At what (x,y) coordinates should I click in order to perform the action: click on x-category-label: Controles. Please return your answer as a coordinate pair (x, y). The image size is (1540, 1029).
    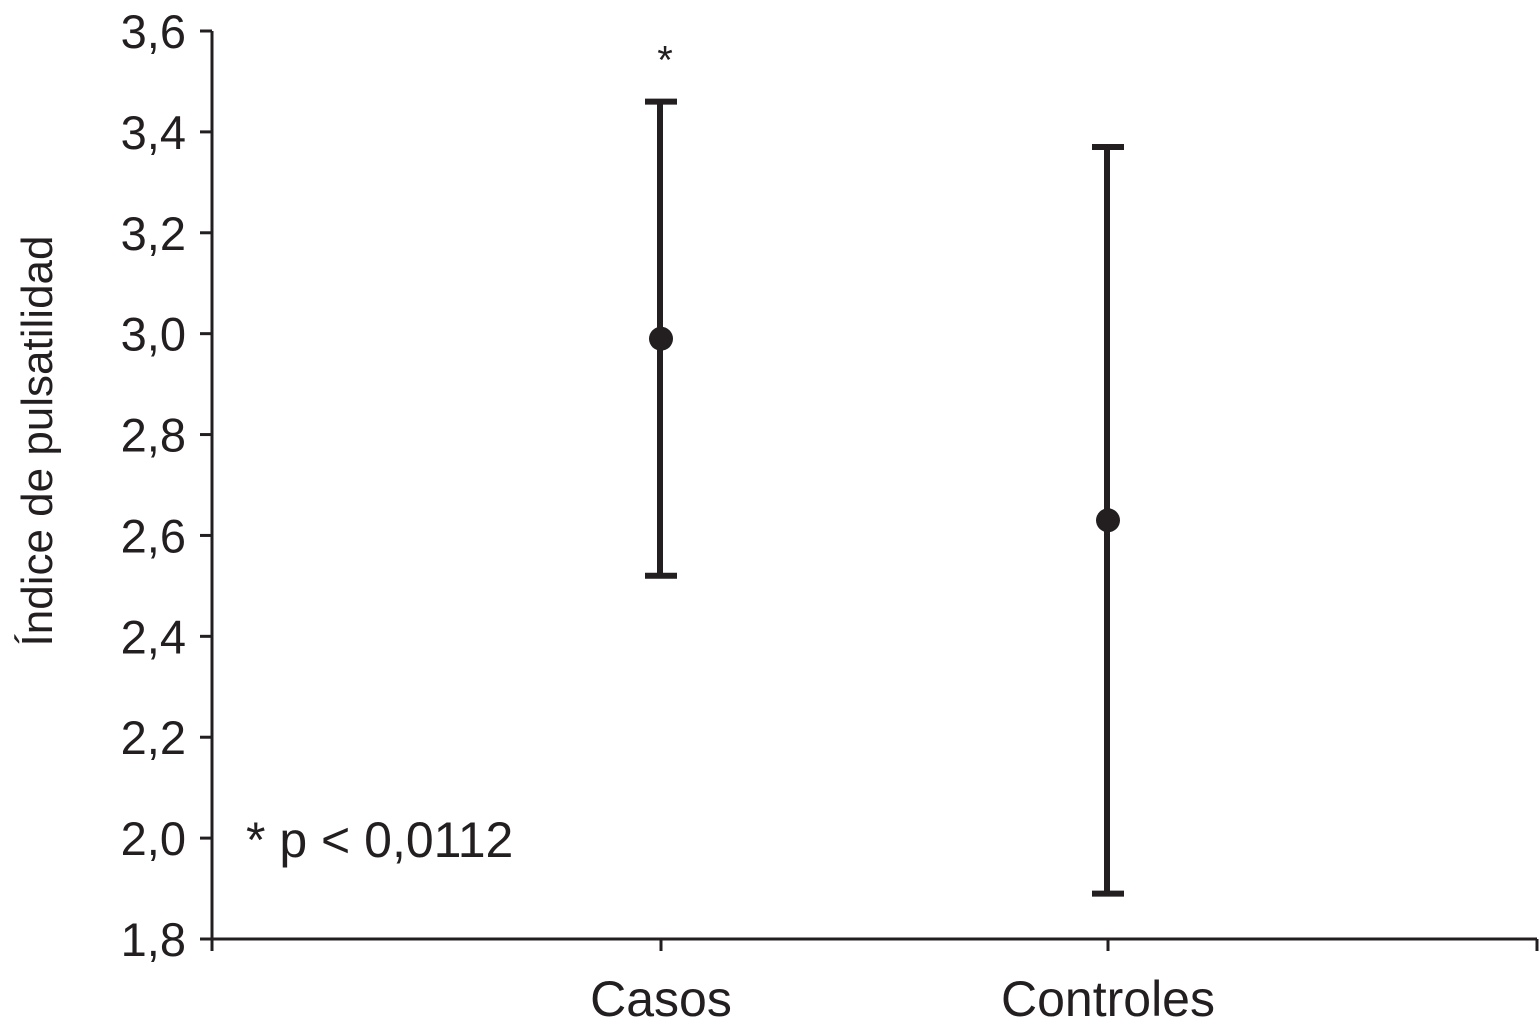
    Looking at the image, I should click on (1108, 999).